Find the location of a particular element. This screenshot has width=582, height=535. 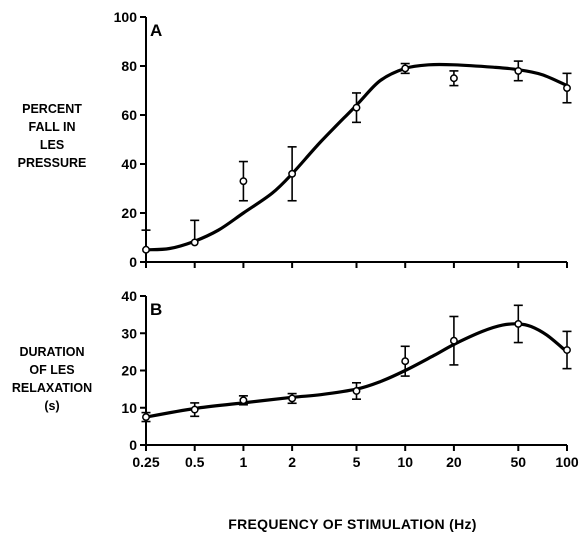

x-axis-label: FREQUENCY OF STIMULATION (Hz) is located at coordinates (352, 524).